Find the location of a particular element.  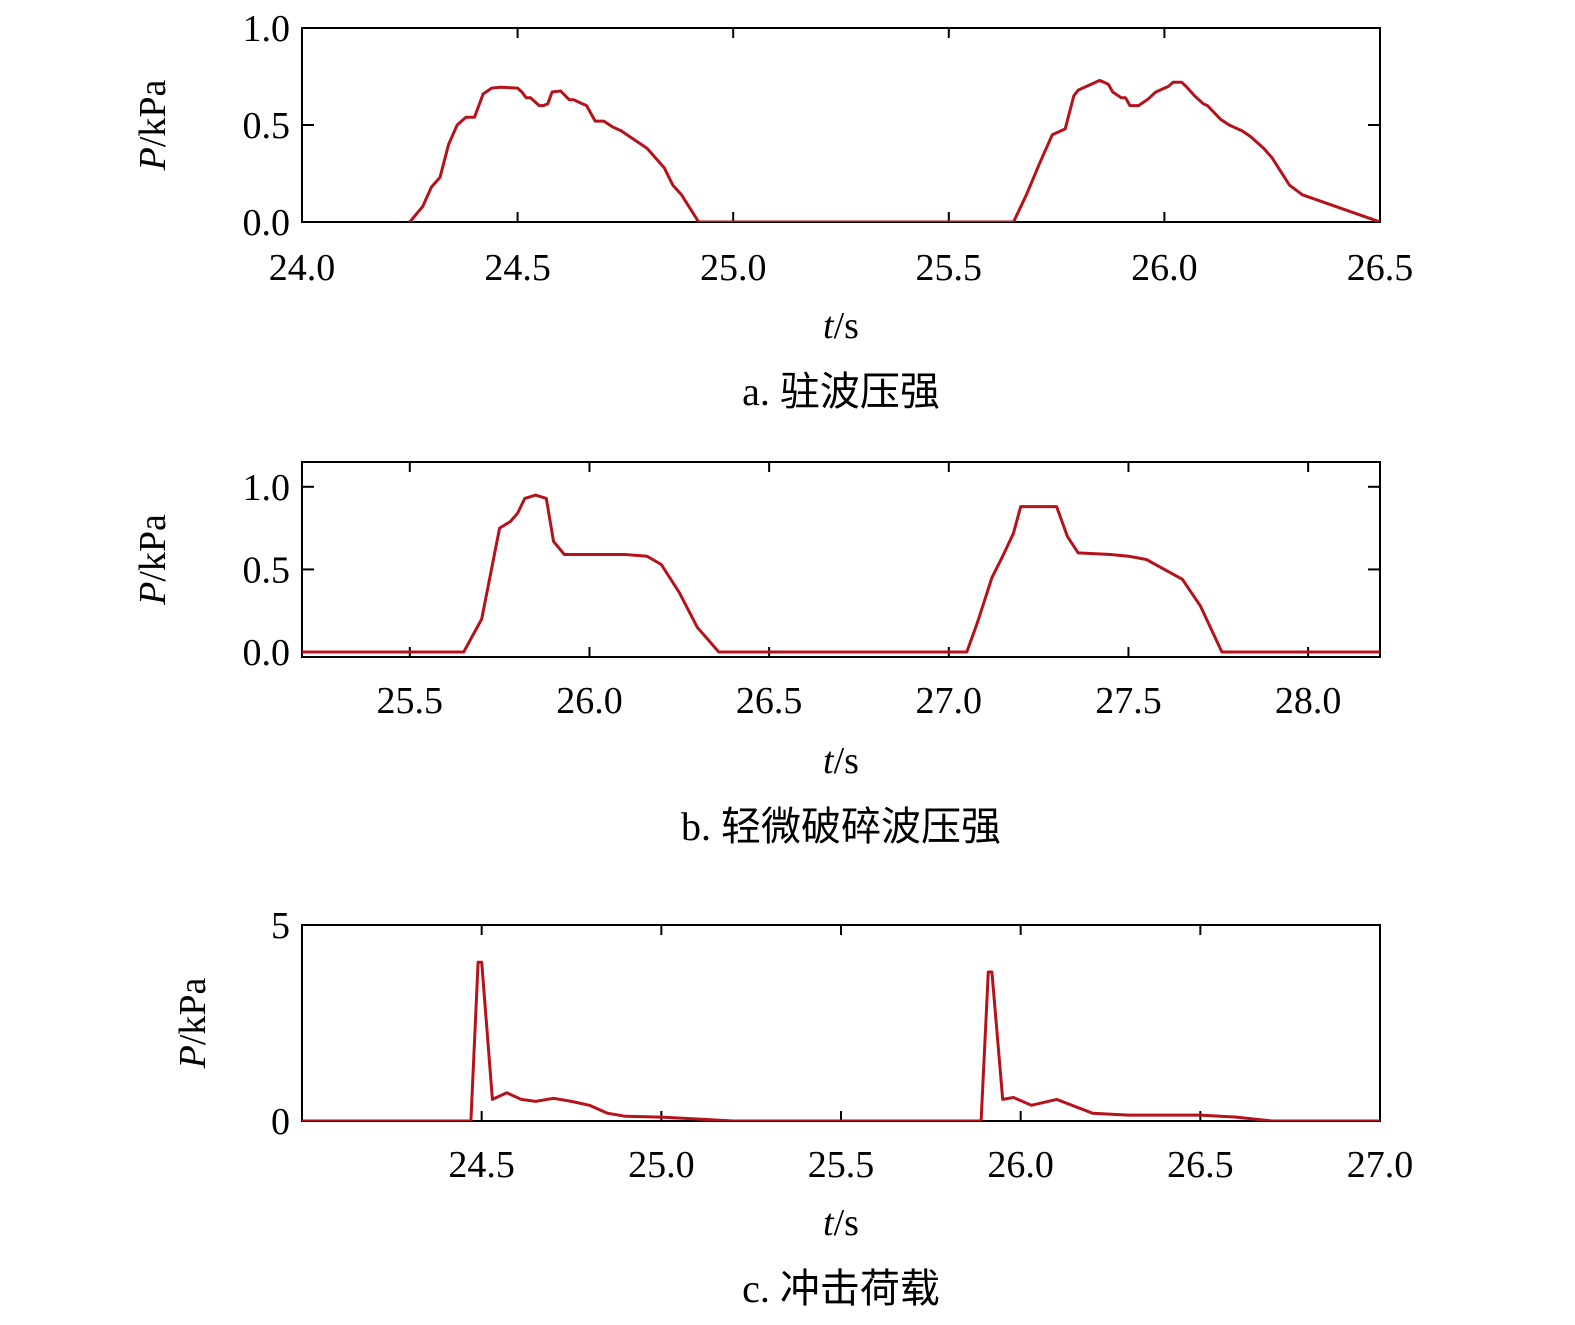

panel-caption: b. 轻微破碎波压强 is located at coordinates (841, 826).